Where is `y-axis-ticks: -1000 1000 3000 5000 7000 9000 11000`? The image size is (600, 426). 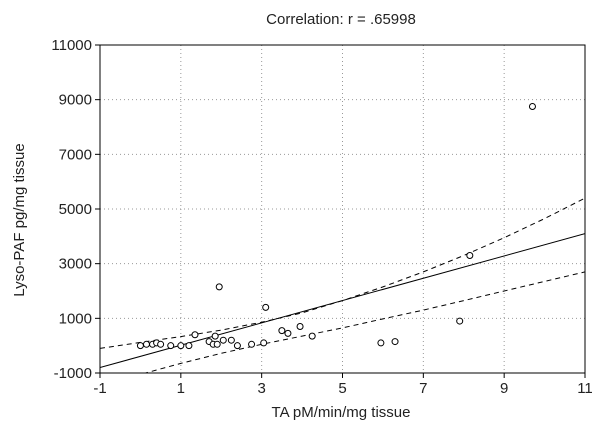 y-axis-ticks: -1000 1000 3000 5000 7000 9000 11000 is located at coordinates (75, 209).